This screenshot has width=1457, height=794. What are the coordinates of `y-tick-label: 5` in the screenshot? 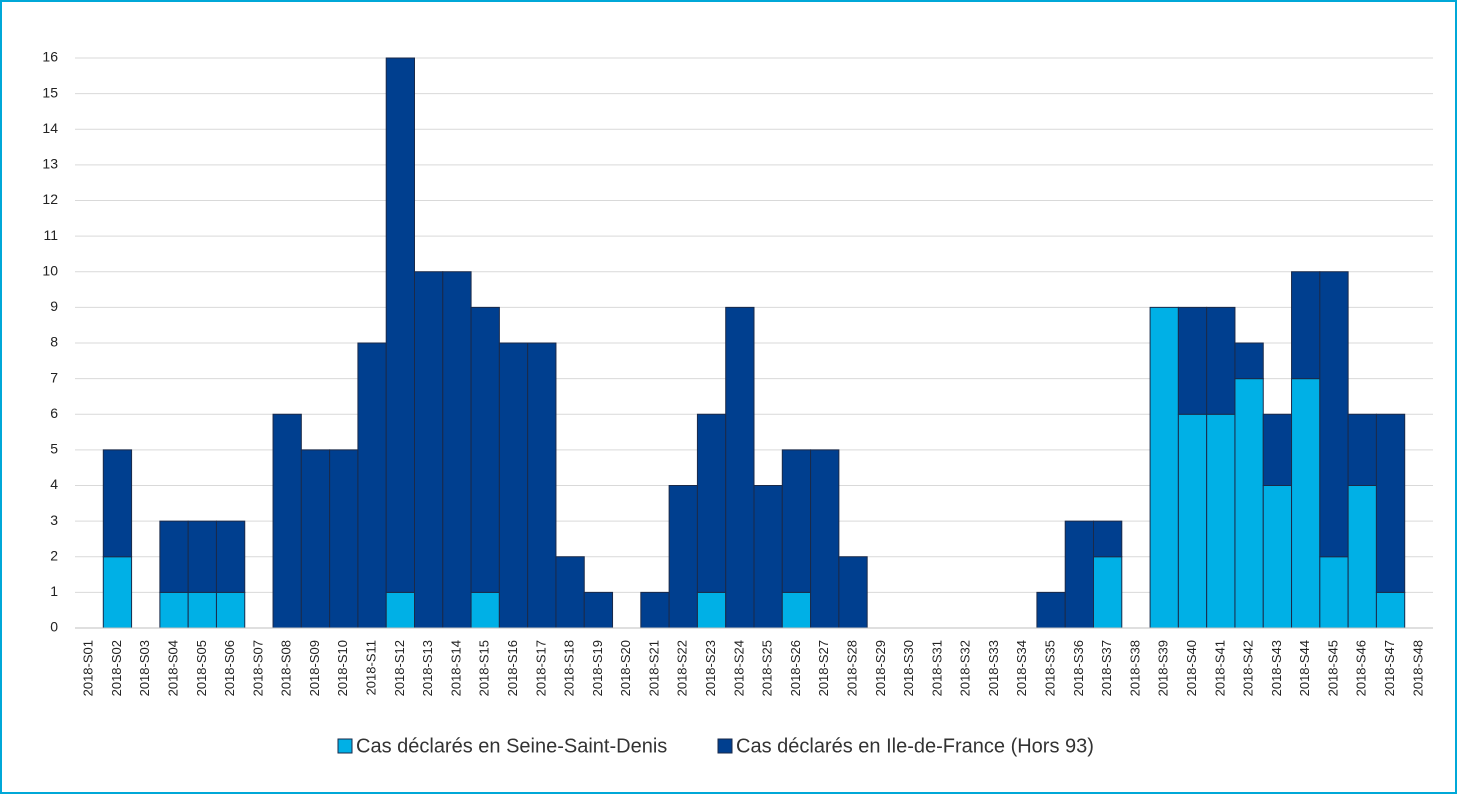 It's located at (54, 449).